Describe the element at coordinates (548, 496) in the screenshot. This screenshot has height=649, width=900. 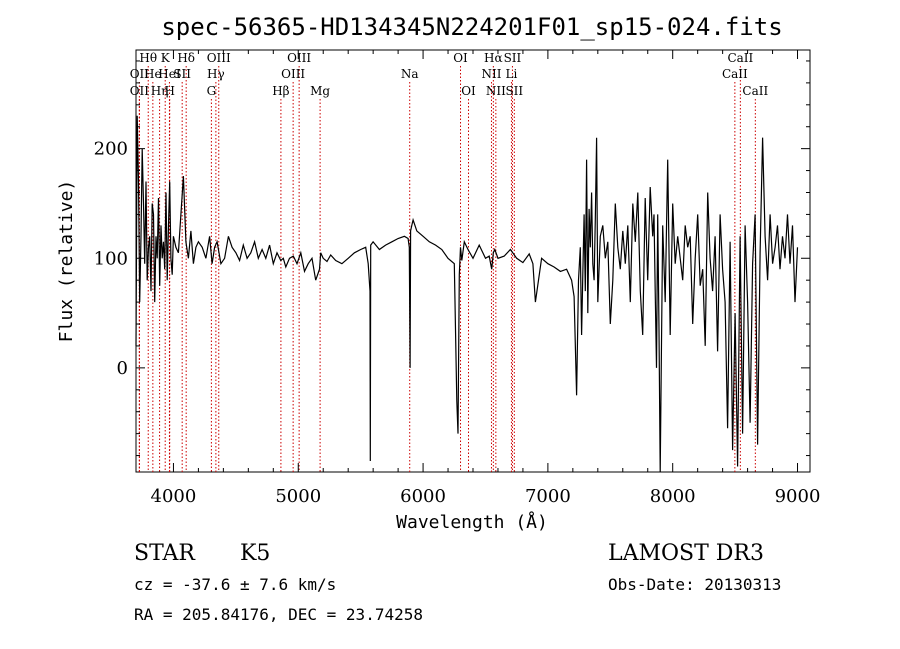
I see `x-tick-label: 7000` at that location.